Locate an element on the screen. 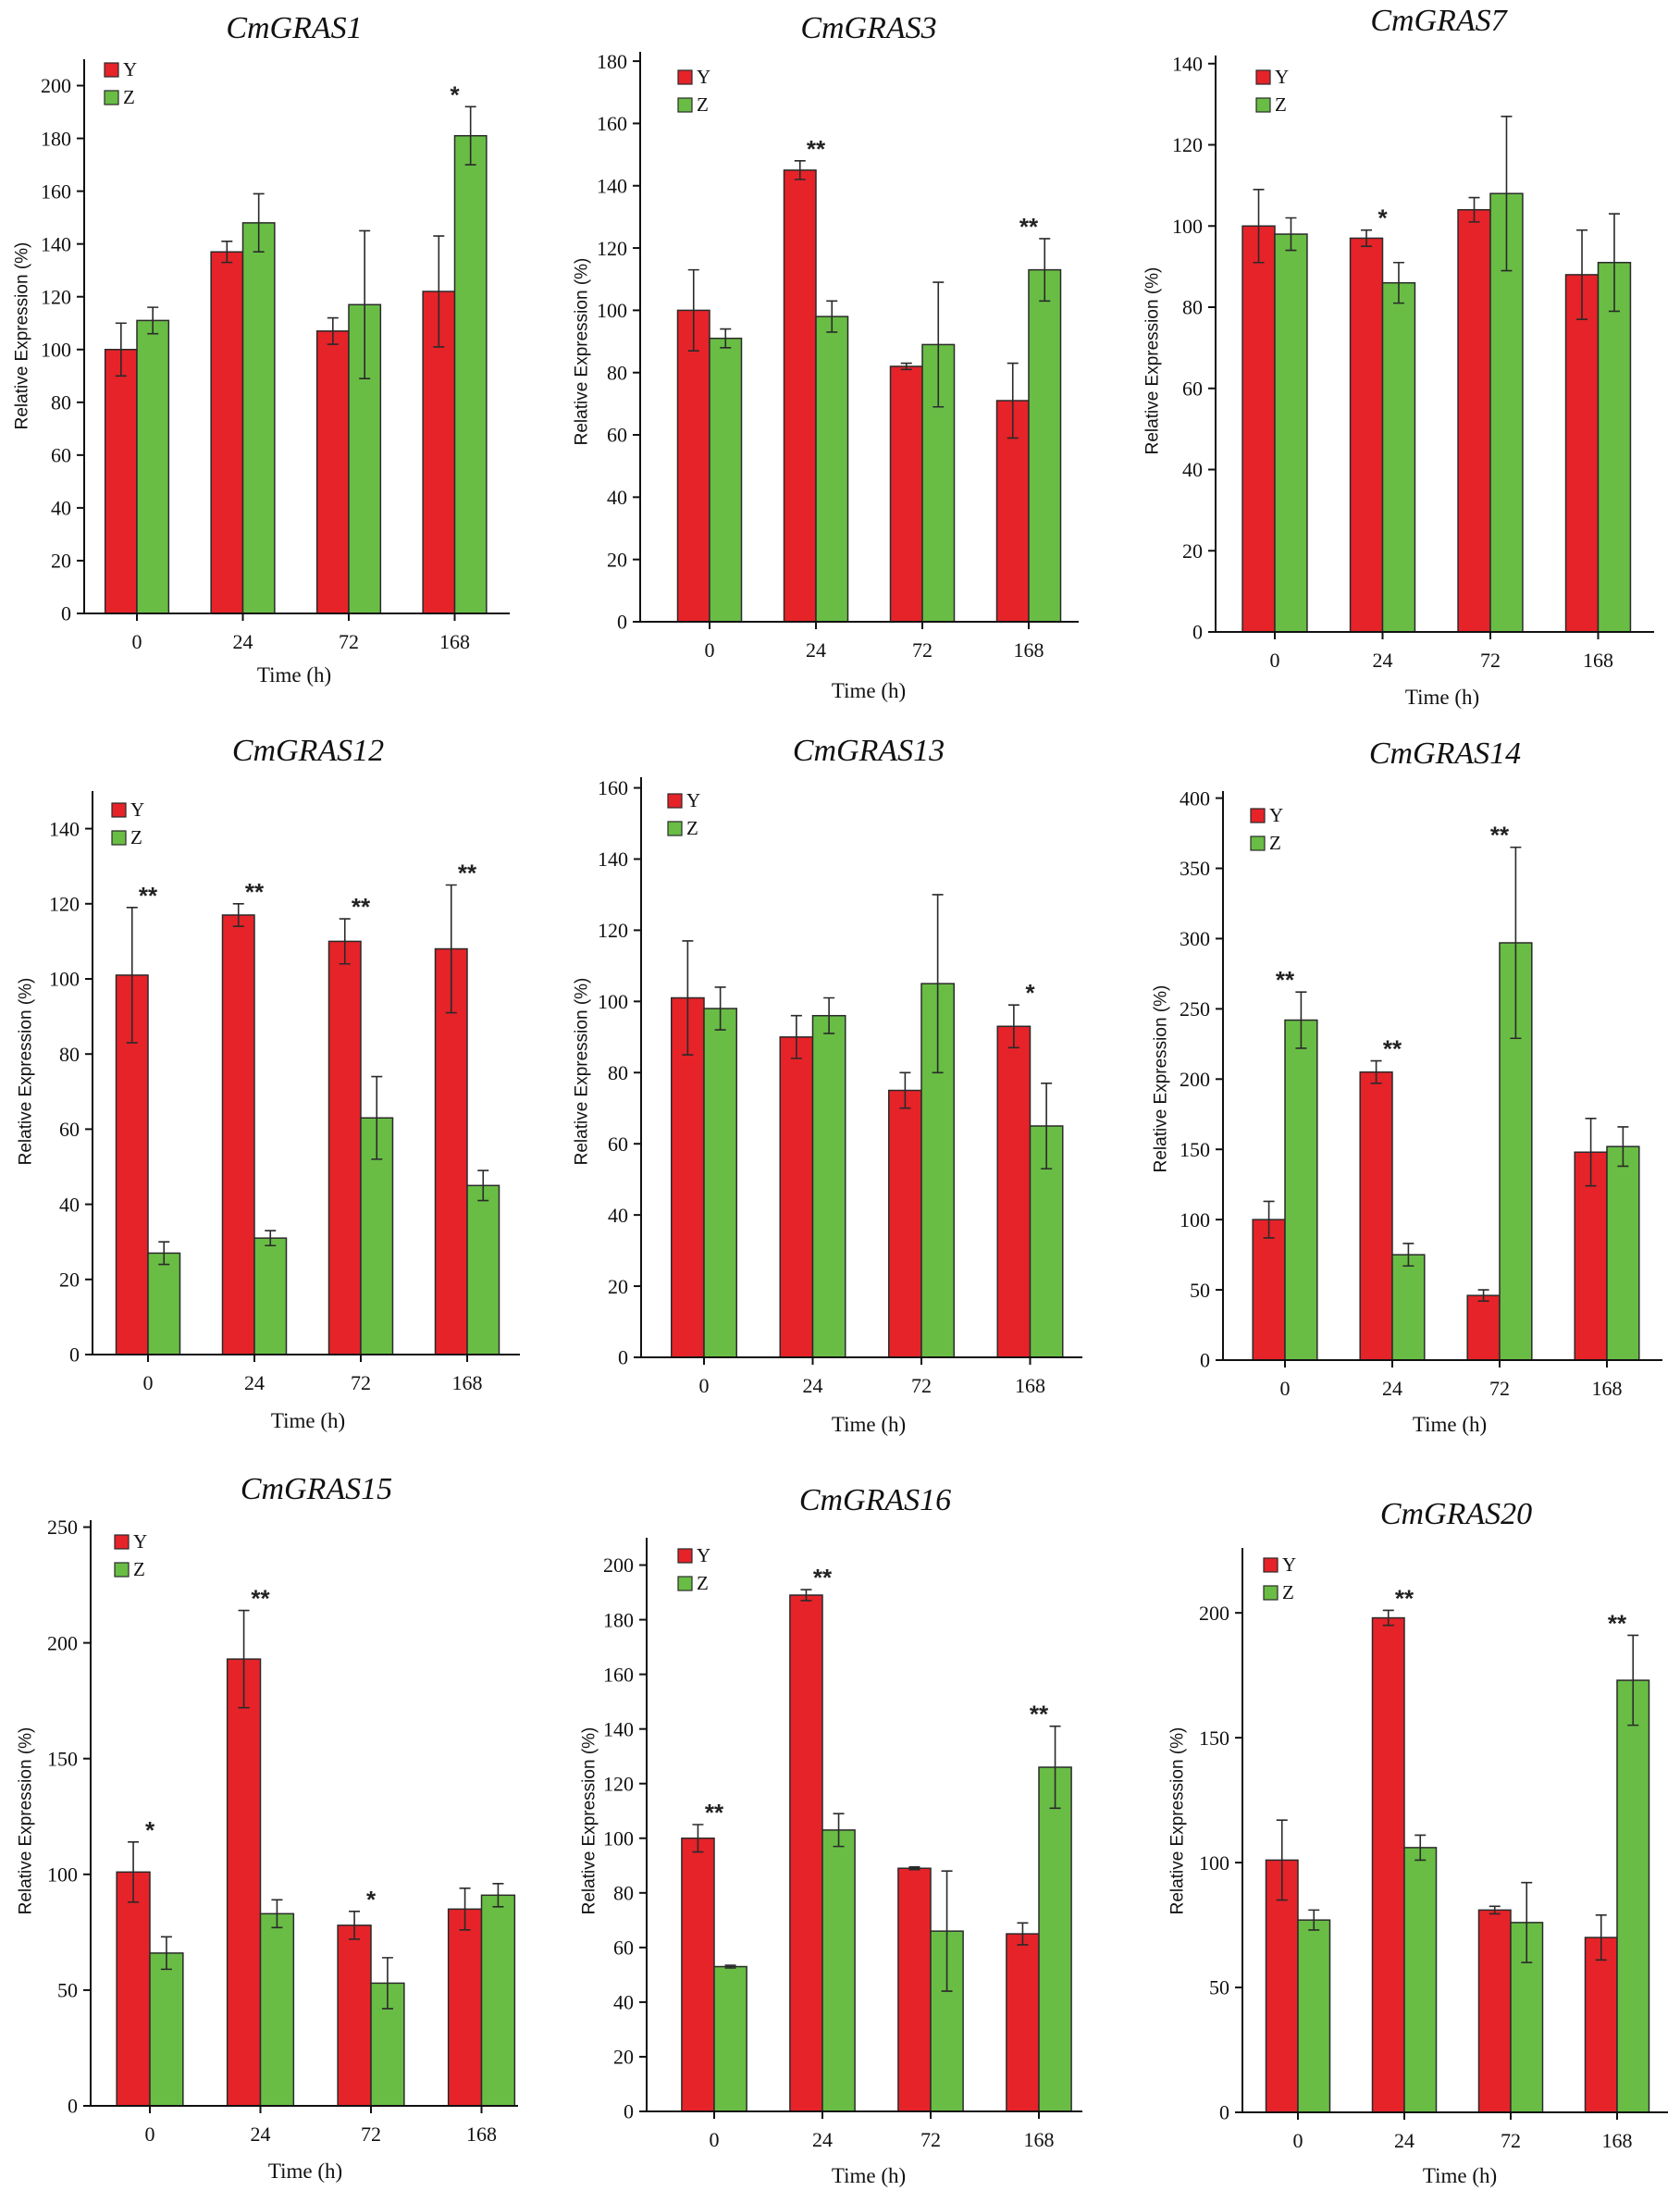 Image resolution: width=1680 pixels, height=2203 pixels. y-axis-label: Relative Expression (%) is located at coordinates (26, 1821).